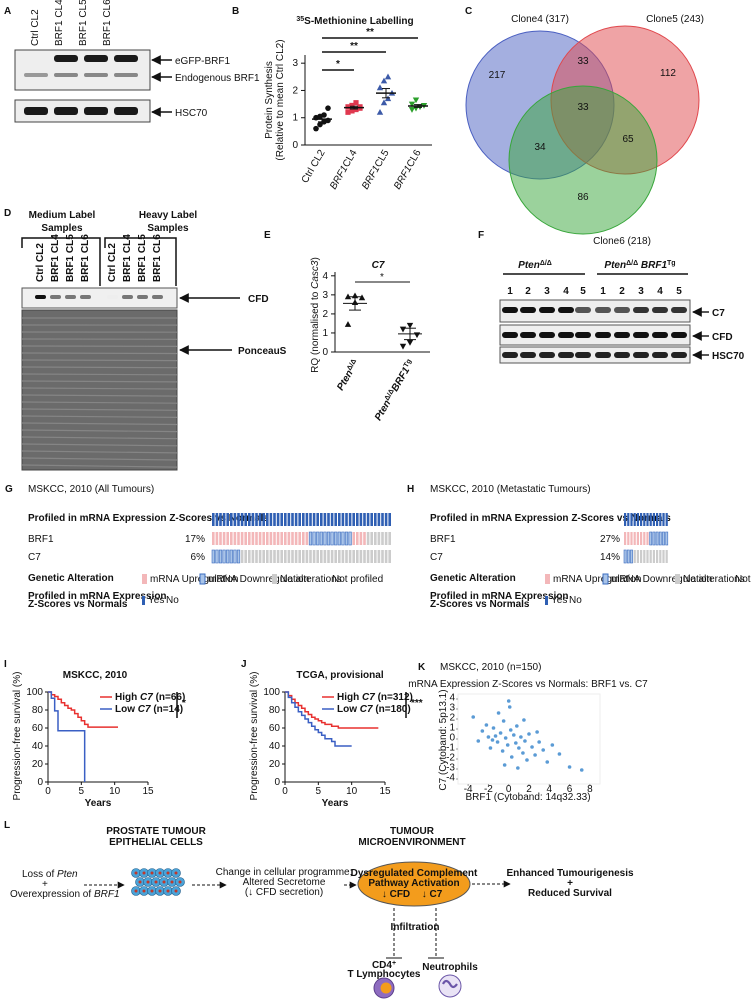  Describe the element at coordinates (335, 803) in the screenshot. I see `x-axis-label: Years` at that location.